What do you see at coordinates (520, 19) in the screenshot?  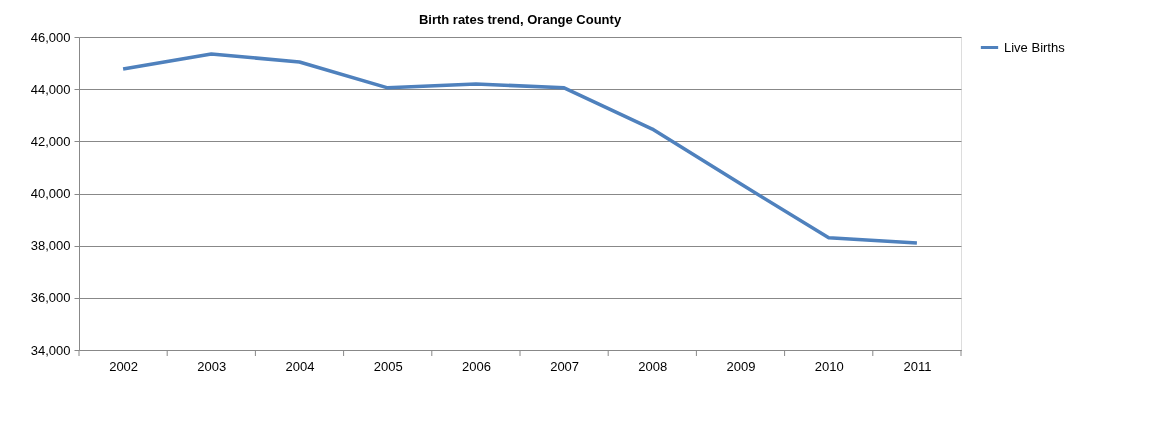 I see `chart-title: Birth rates trend, Orange County` at bounding box center [520, 19].